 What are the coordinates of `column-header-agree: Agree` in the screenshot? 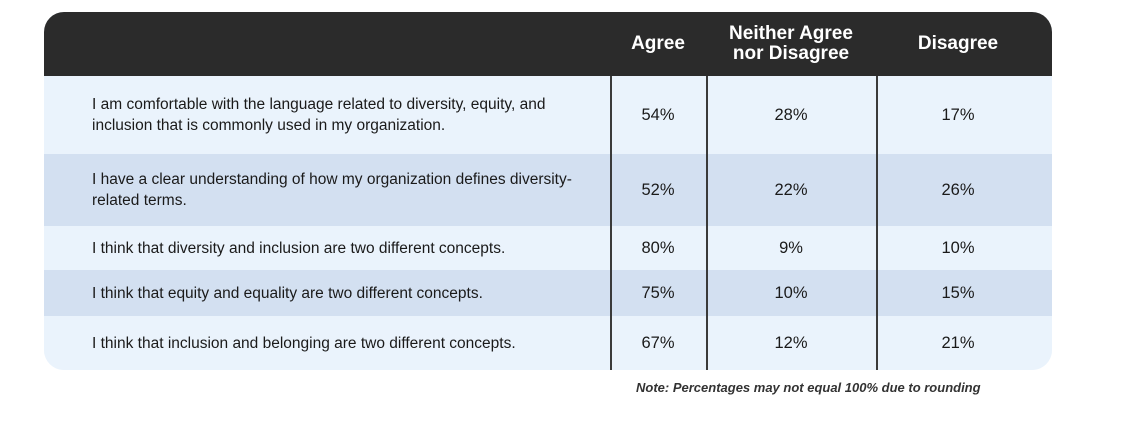 It's located at (658, 43).